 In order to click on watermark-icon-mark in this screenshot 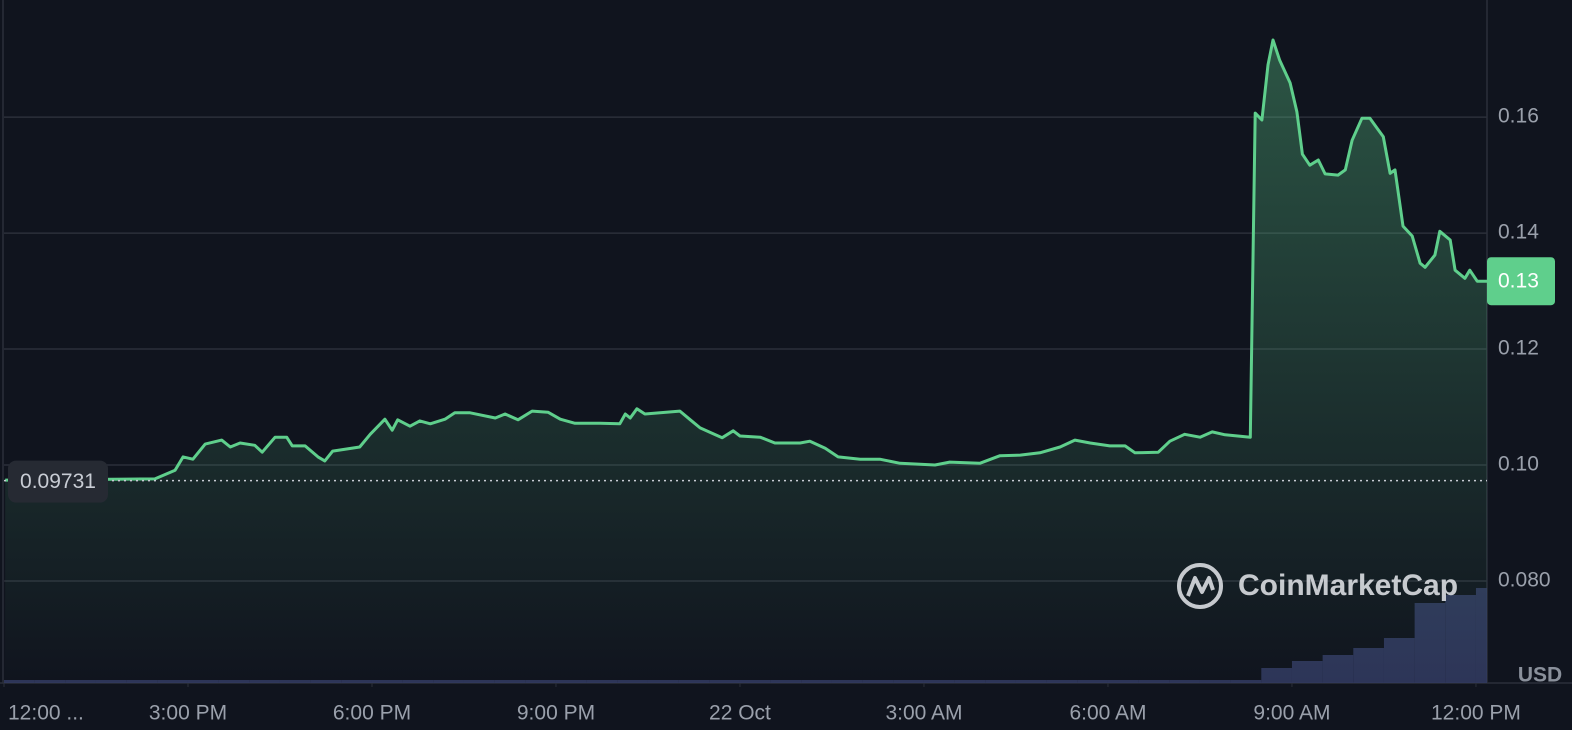, I will do `click(1200, 586)`.